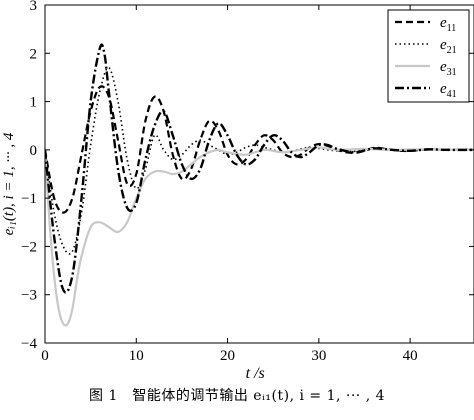 This screenshot has width=474, height=420. I want to click on legend: e11 e21 e31 e41, so click(428, 56).